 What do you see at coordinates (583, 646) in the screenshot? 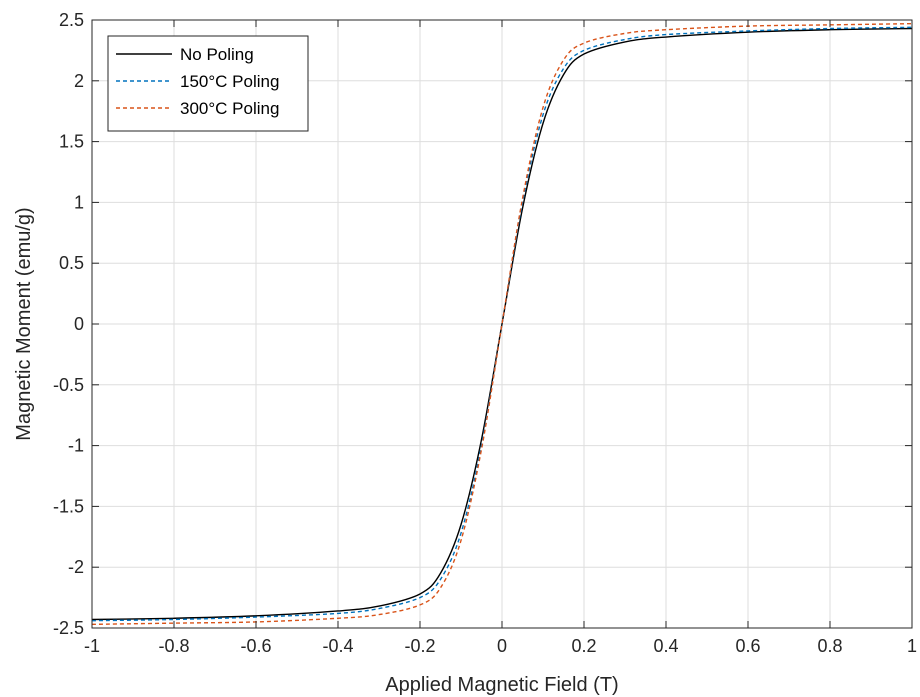
I see `x-tick-label: 0.2` at bounding box center [583, 646].